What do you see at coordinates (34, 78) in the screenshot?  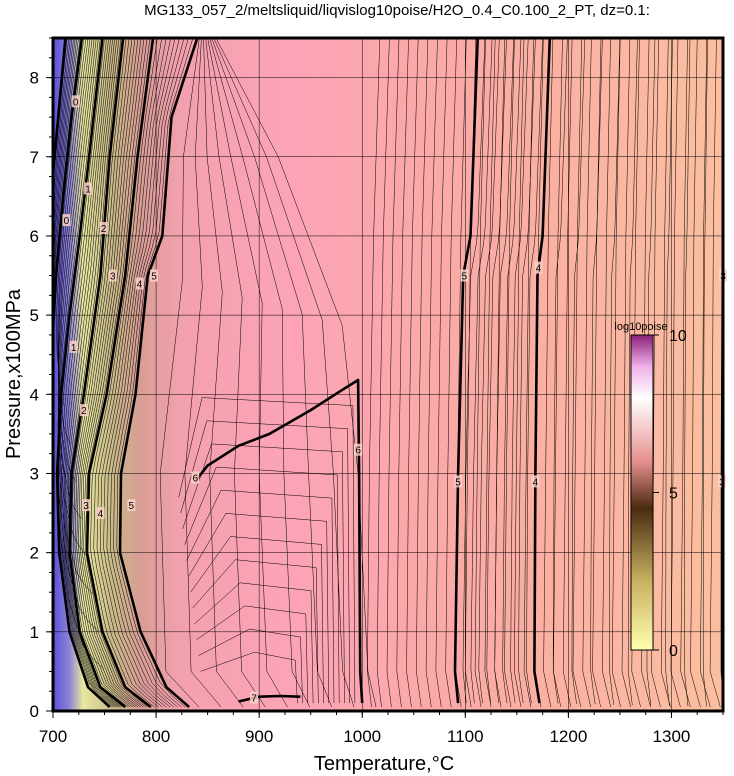 I see `y-tick-label: 8` at bounding box center [34, 78].